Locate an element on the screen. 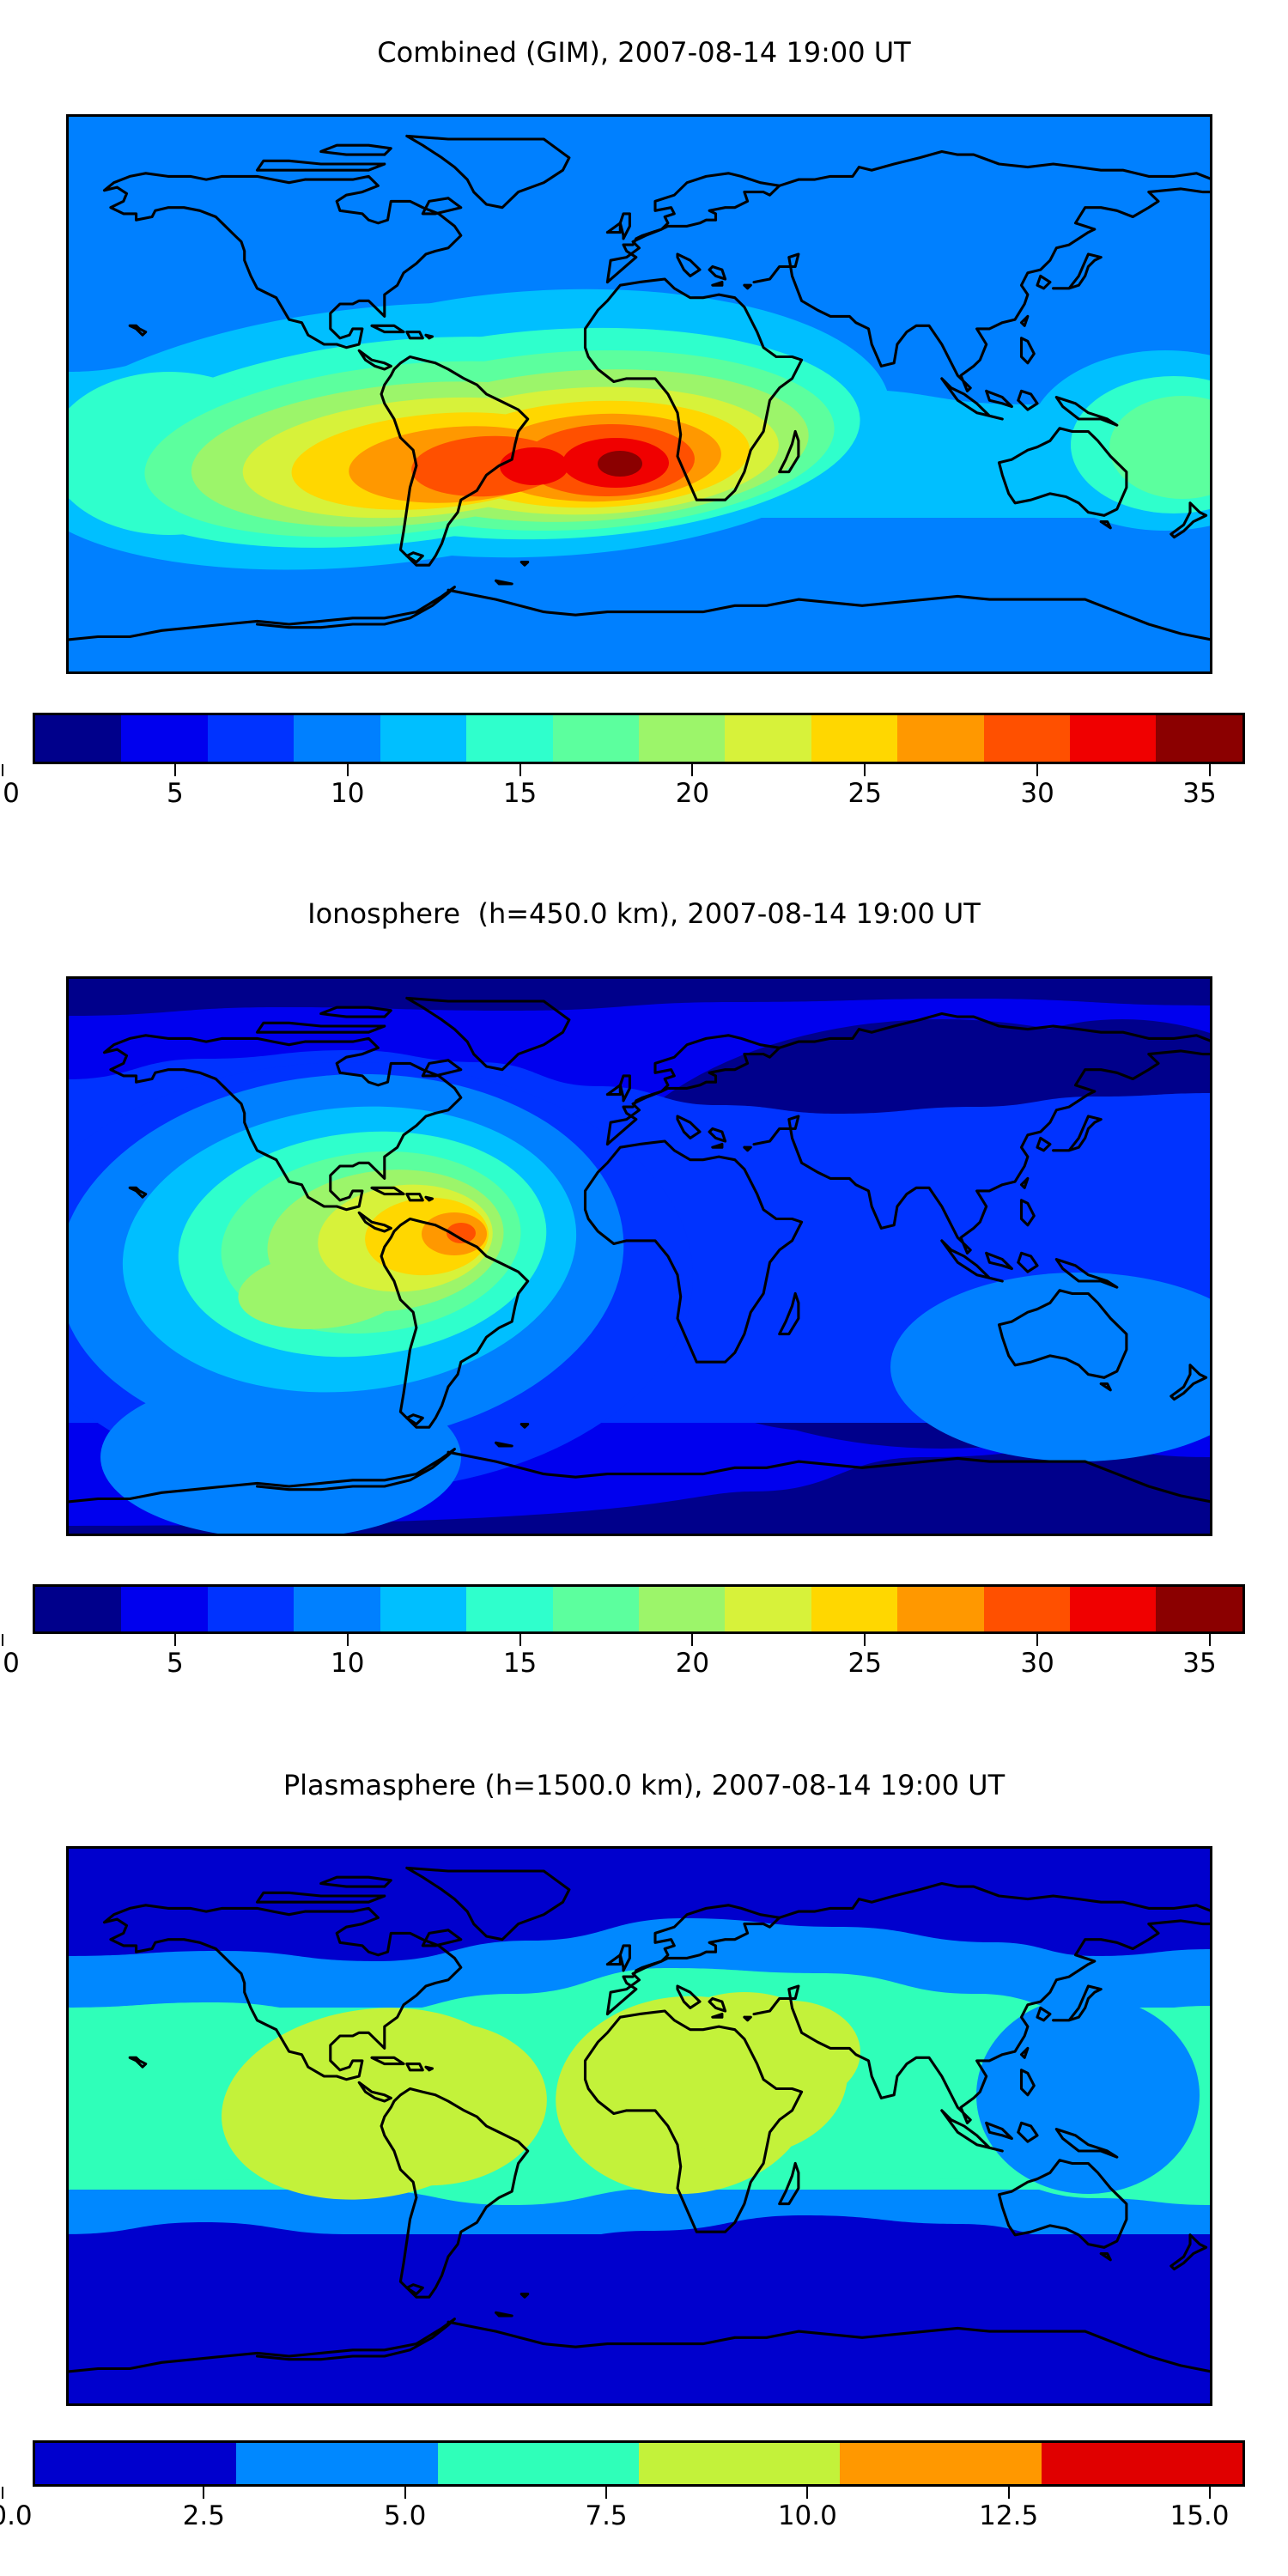 This screenshot has width=1288, height=2576. colorbar-swatches-combined is located at coordinates (639, 738).